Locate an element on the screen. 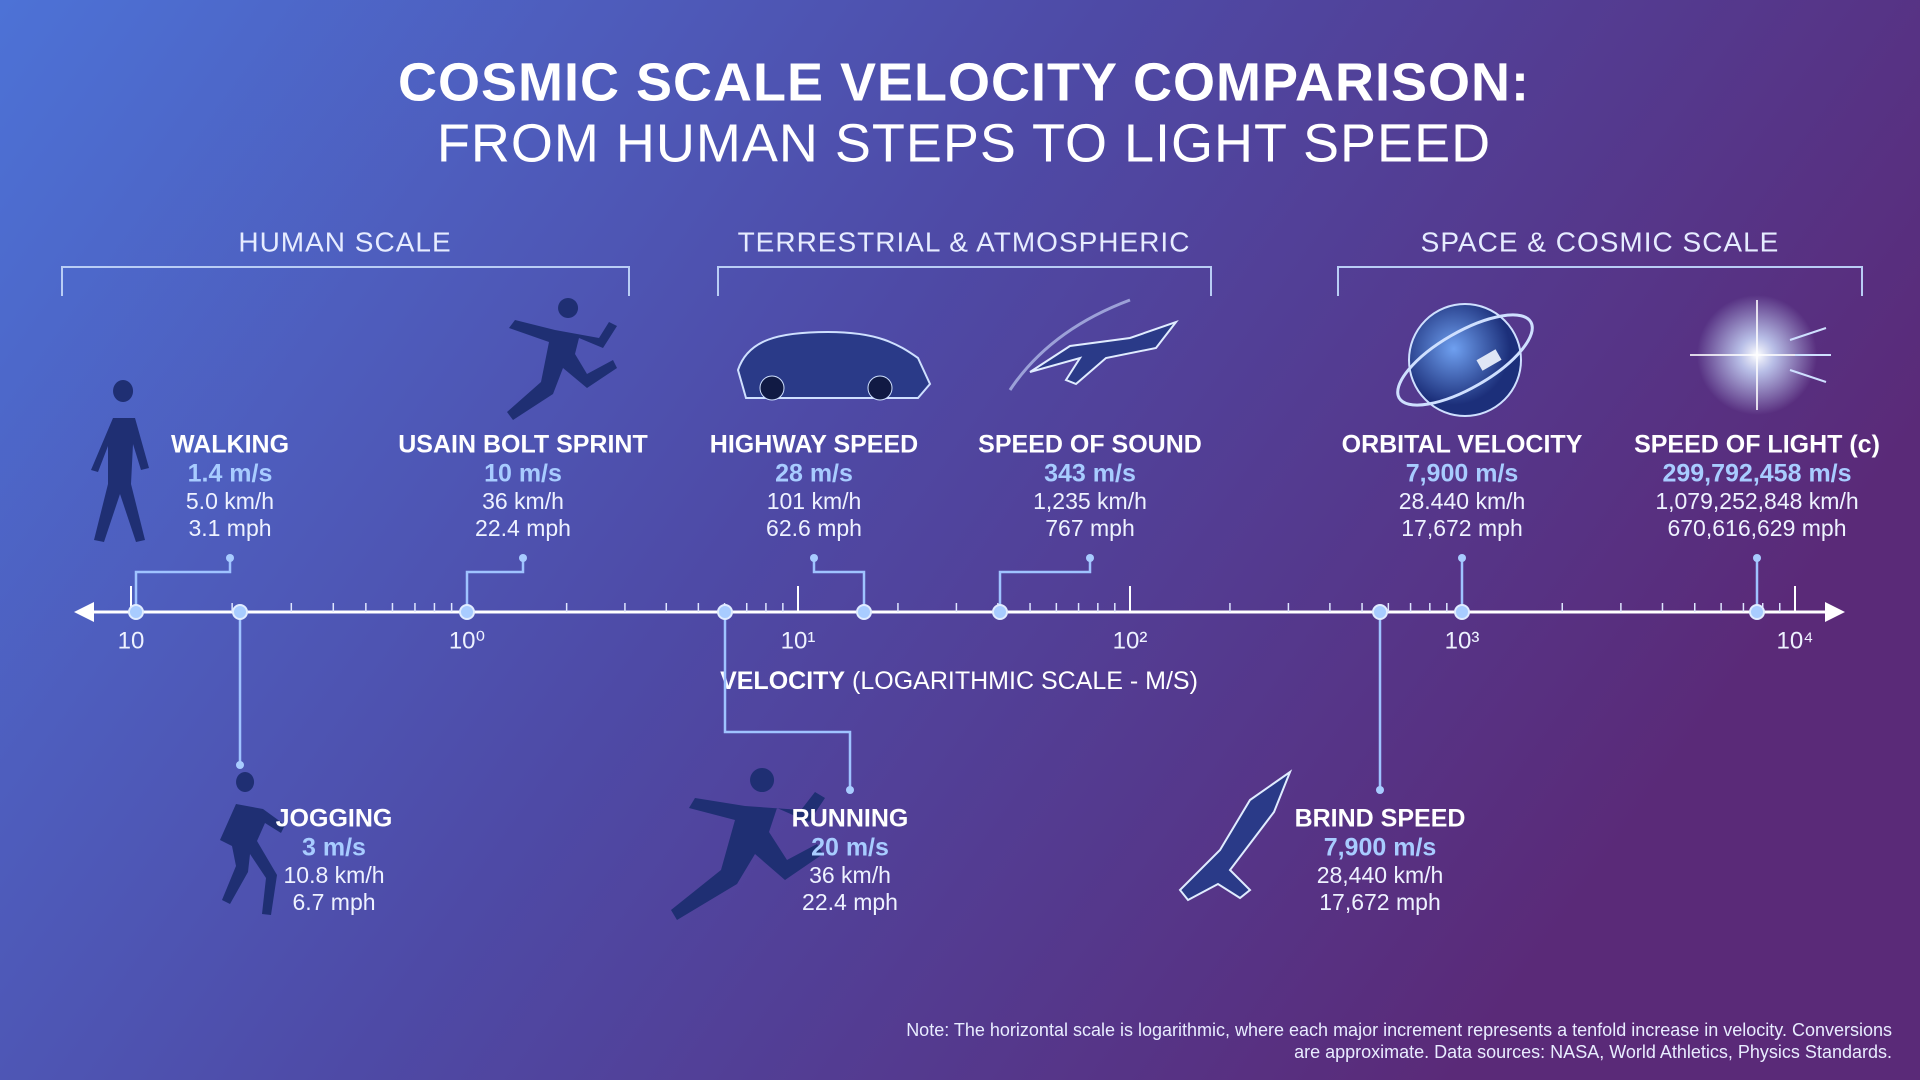 The width and height of the screenshot is (1920, 1080). item-kmh: 101 km/h is located at coordinates (814, 501).